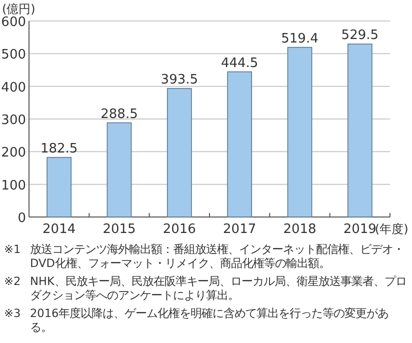 The image size is (412, 343). I want to click on data-label: 393.5, so click(179, 80).